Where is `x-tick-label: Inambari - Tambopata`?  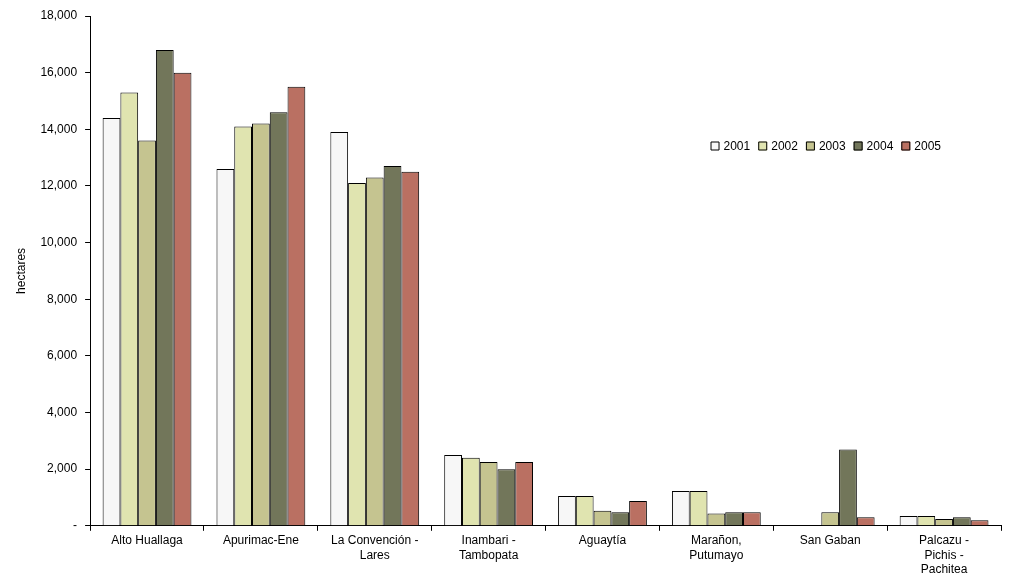
x-tick-label: Inambari - Tambopata is located at coordinates (488, 547).